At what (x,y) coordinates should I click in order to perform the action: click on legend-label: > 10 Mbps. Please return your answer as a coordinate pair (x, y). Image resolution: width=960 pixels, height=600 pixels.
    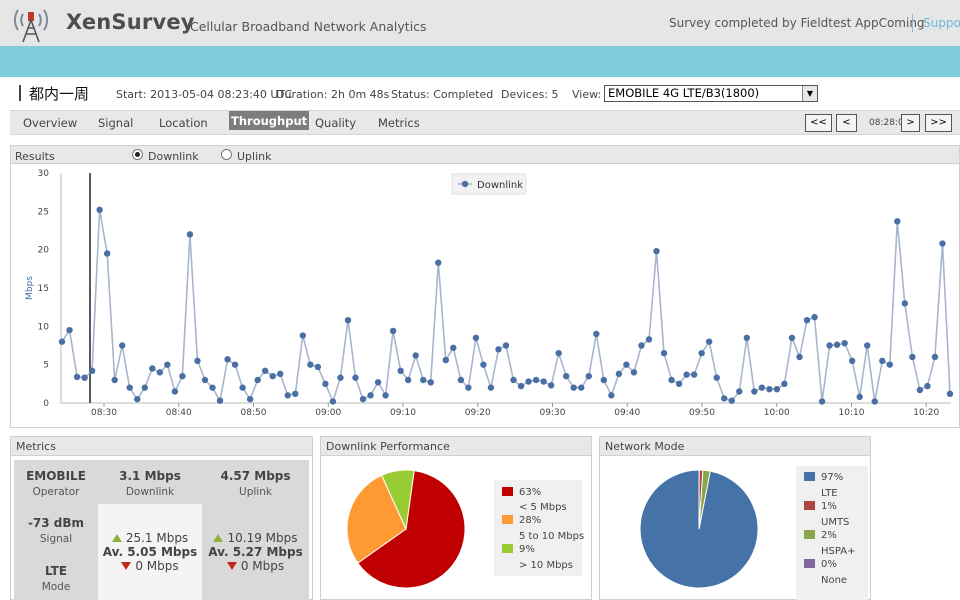
    Looking at the image, I should click on (546, 565).